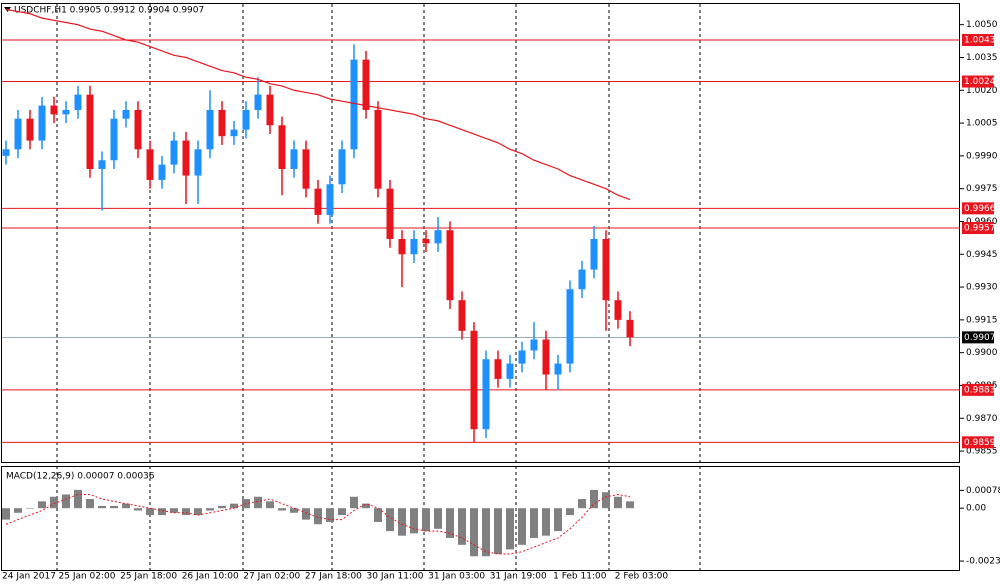 Image resolution: width=1000 pixels, height=586 pixels. I want to click on y-tick-label: 0.9855, so click(982, 452).